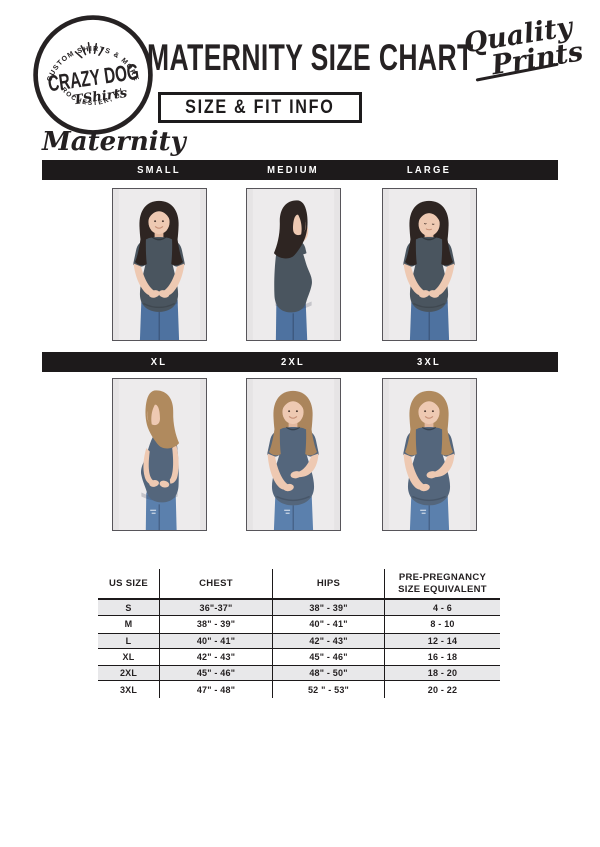 Image resolution: width=600 pixels, height=847 pixels. Describe the element at coordinates (442, 583) in the screenshot. I see `column-header-pre-pregnancy: PRE-PREGNANCY SIZE EQUIVALENT` at that location.